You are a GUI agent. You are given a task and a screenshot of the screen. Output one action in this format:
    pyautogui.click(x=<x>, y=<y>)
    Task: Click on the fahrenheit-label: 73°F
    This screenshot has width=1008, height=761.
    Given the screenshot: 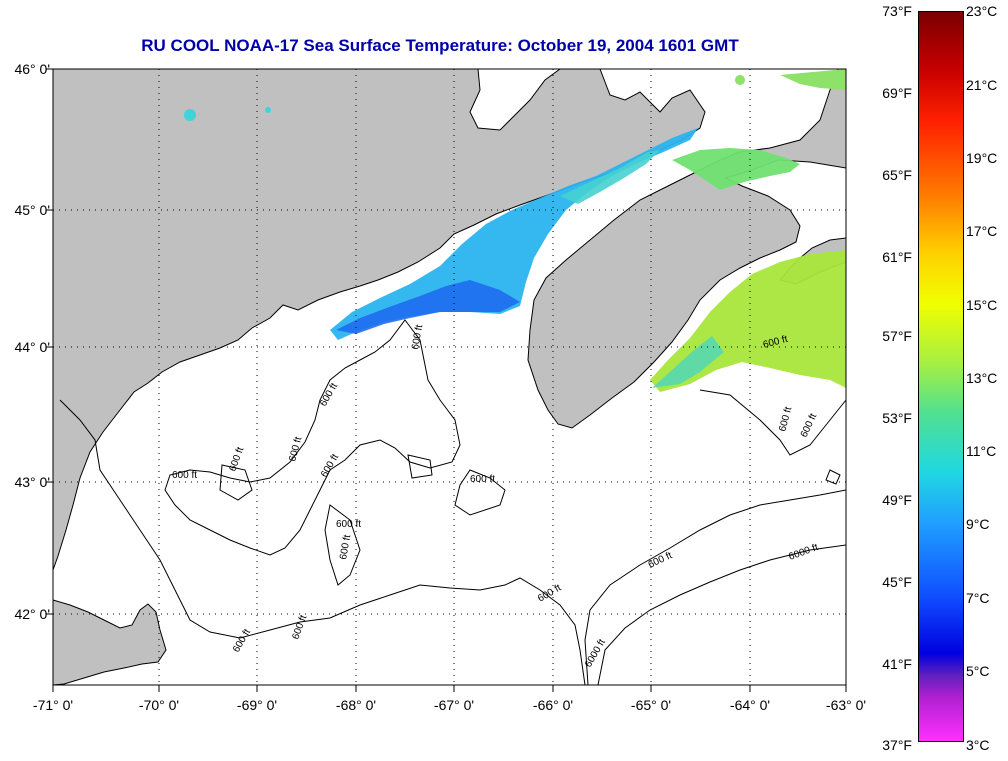 What is the action you would take?
    pyautogui.click(x=897, y=11)
    